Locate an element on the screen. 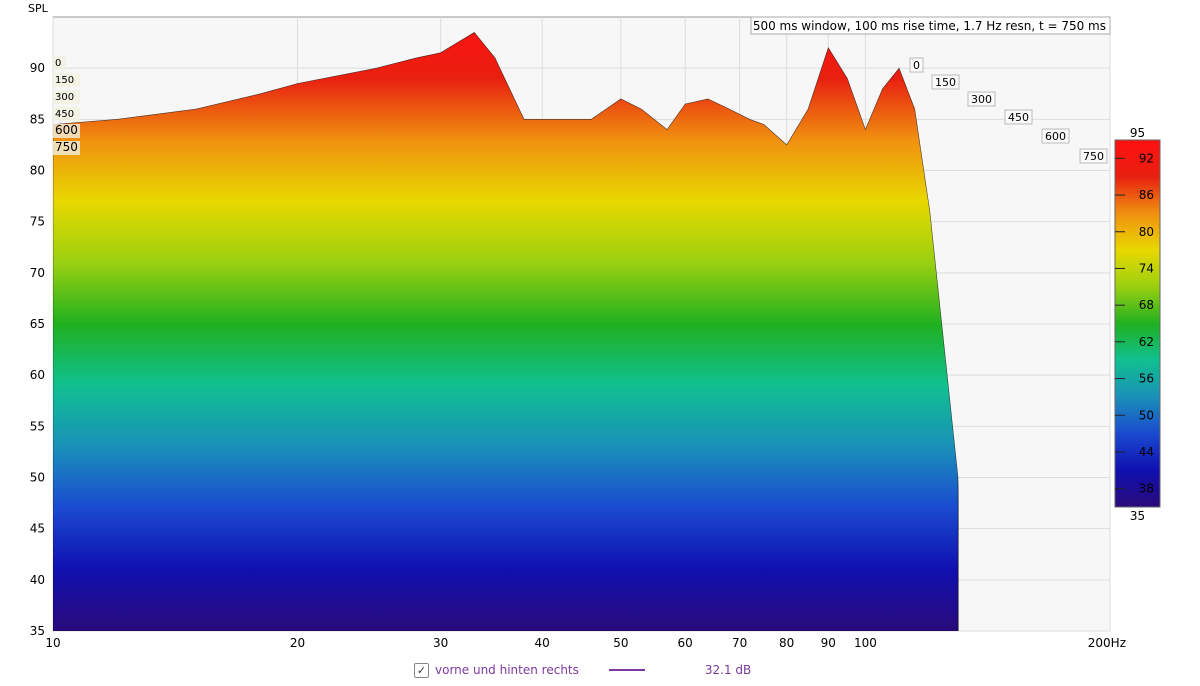 This screenshot has height=686, width=1200. time-label-left: 150 is located at coordinates (64, 80).